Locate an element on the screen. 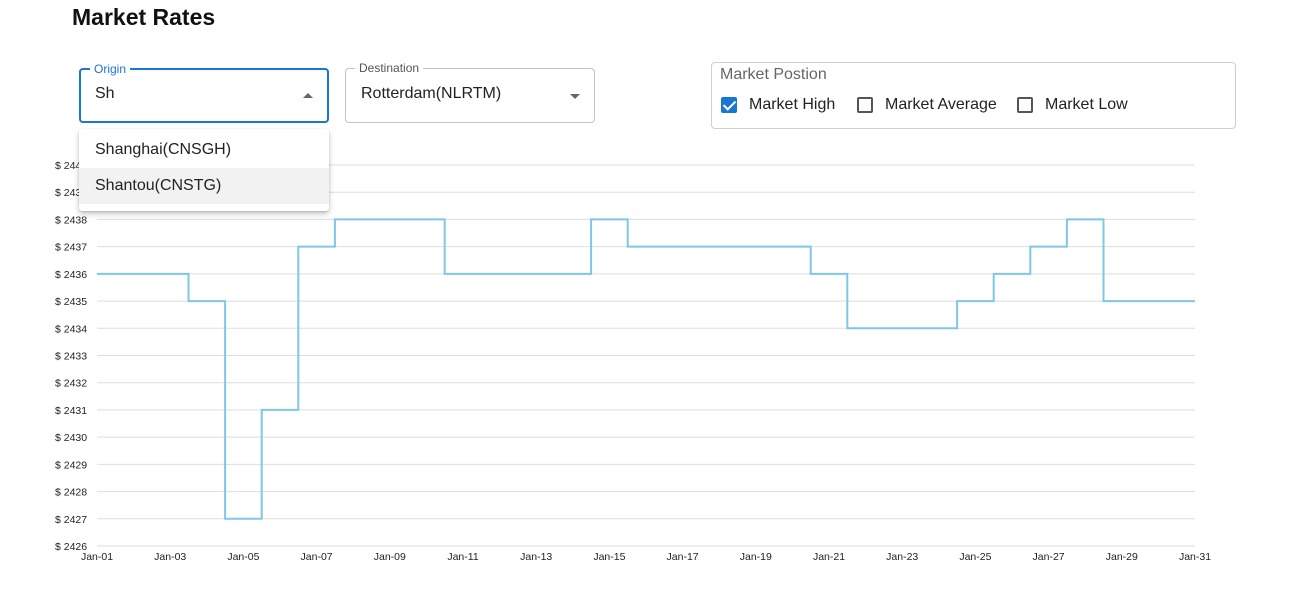 Image resolution: width=1293 pixels, height=589 pixels. x-tick-label: Jan-17 is located at coordinates (683, 557).